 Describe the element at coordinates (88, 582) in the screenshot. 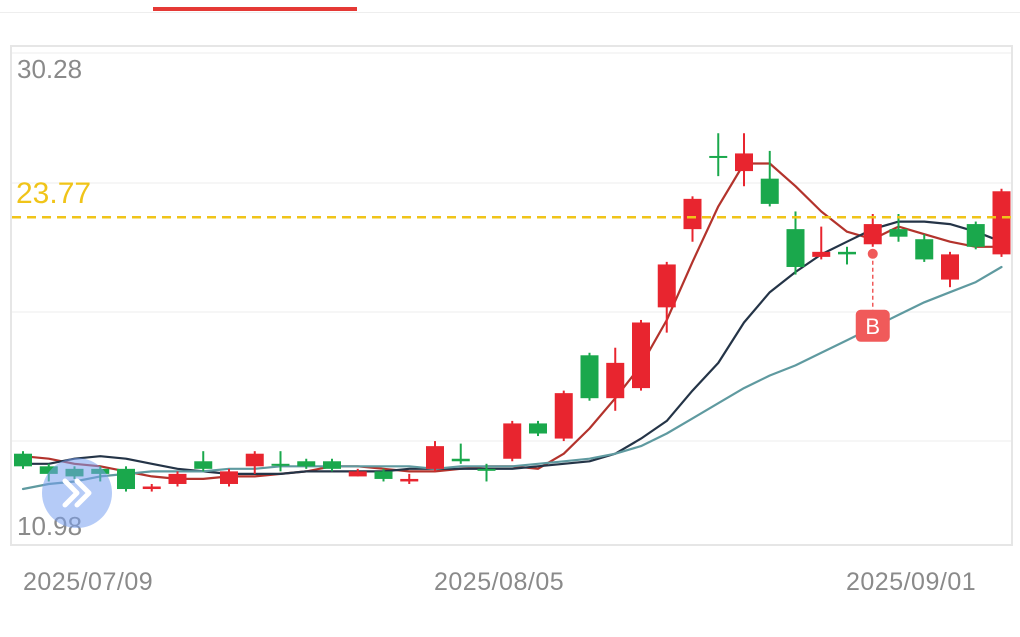

I see `x-axis-label-start: 2025/07/09` at that location.